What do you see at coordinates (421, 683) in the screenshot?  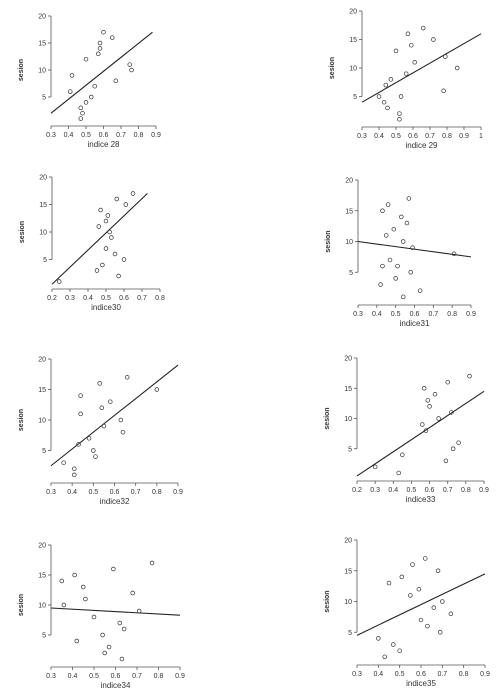 I see `x-axis-title: indice35` at bounding box center [421, 683].